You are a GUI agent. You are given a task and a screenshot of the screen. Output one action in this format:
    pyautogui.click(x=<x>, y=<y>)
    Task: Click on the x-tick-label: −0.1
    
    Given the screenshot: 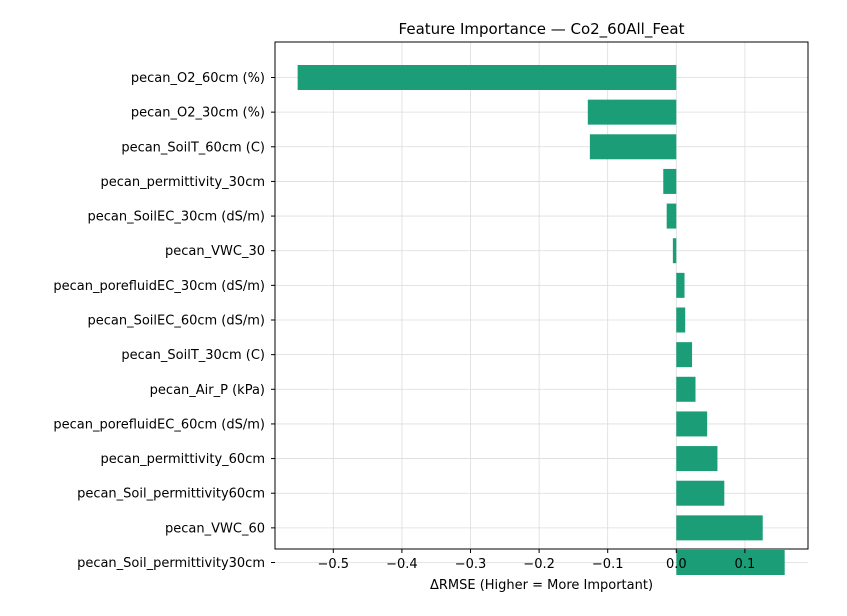 What is the action you would take?
    pyautogui.click(x=608, y=564)
    